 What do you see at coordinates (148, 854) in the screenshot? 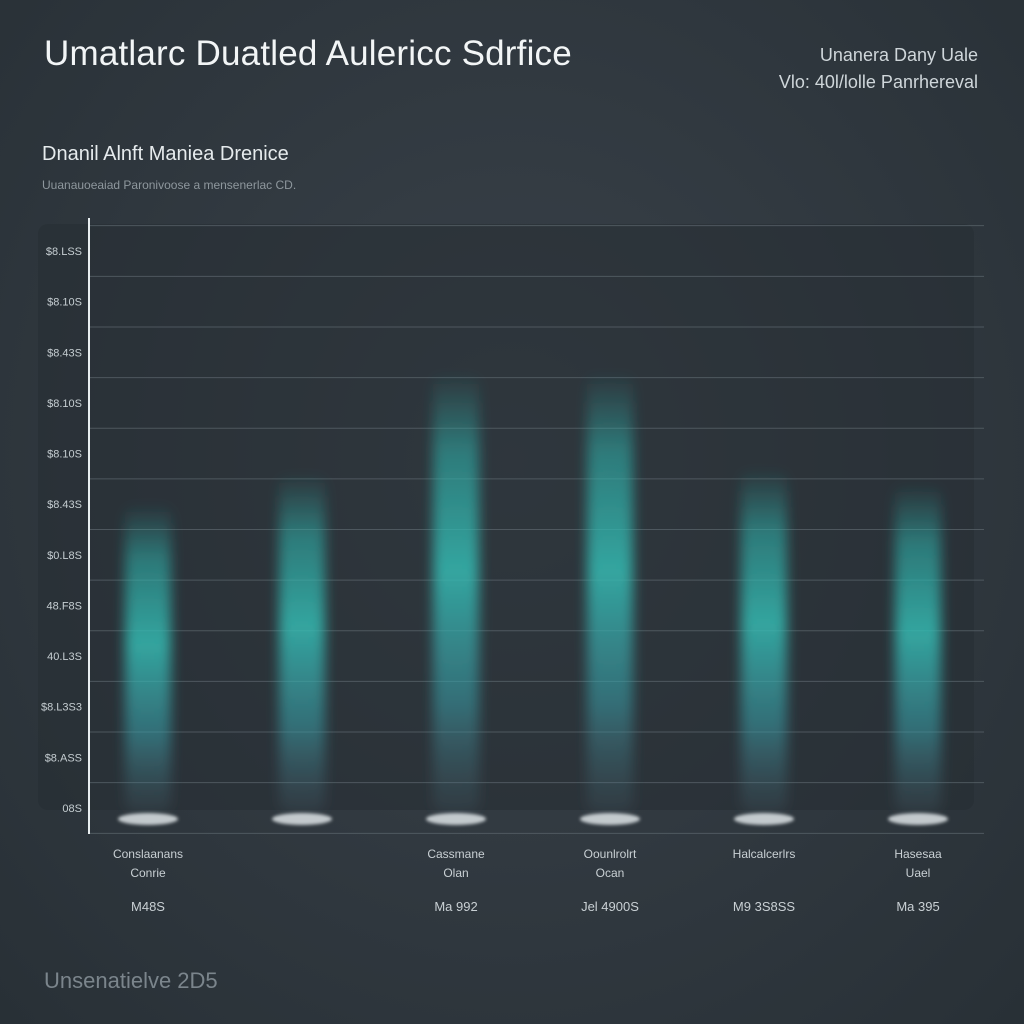
I see `category-label: Conslaanans` at bounding box center [148, 854].